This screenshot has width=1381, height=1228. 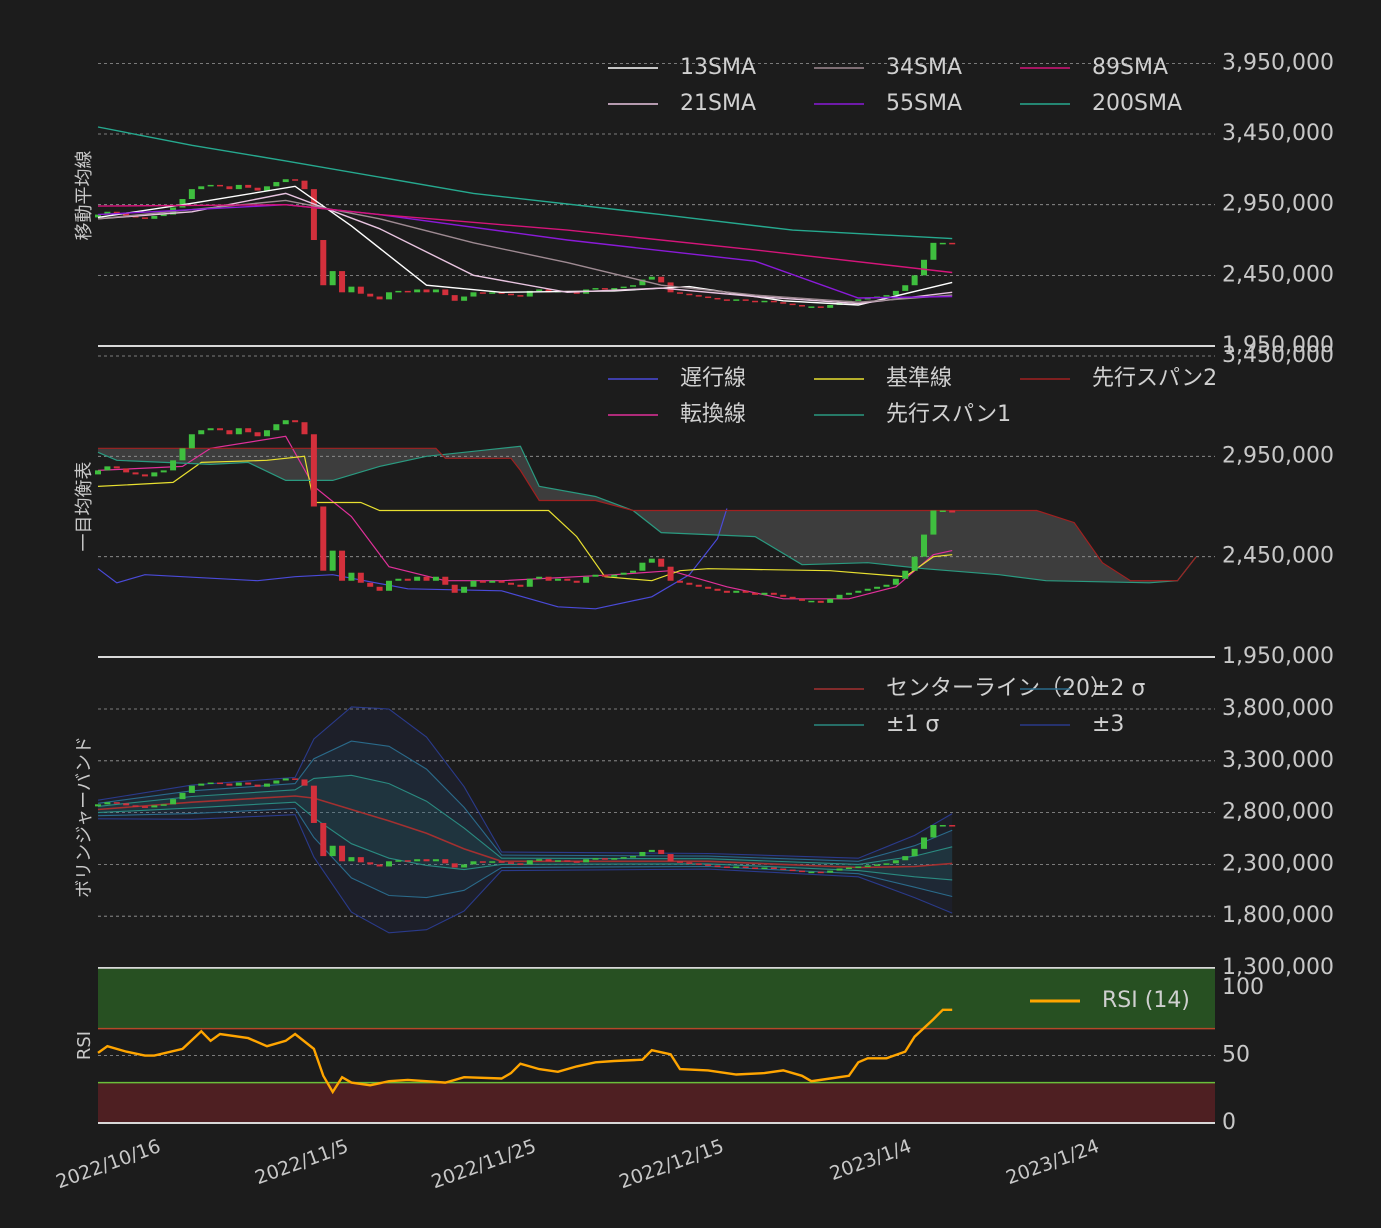 What do you see at coordinates (525, 1051) in the screenshot?
I see `rsi-line` at bounding box center [525, 1051].